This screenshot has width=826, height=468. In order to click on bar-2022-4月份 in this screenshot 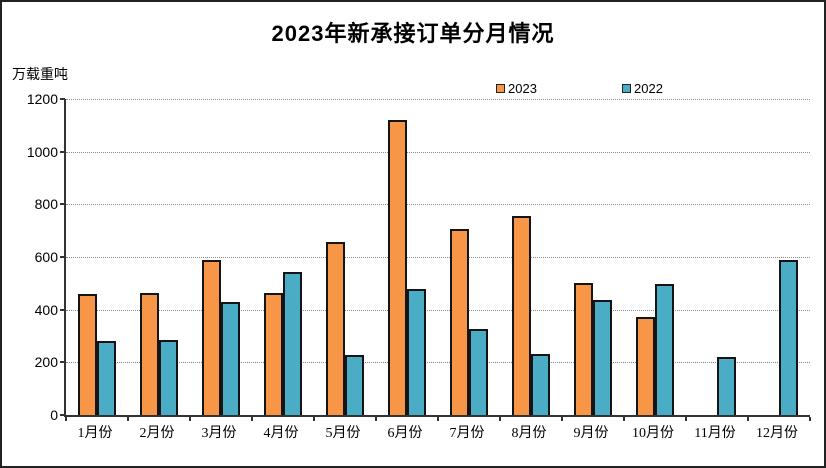, I will do `click(292, 343)`.